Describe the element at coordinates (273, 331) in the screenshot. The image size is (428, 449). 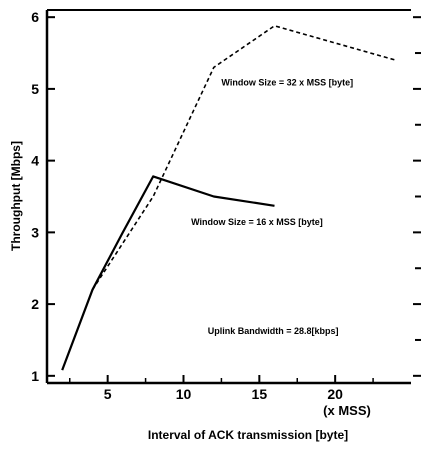
I see `annotation-label: Uplink Bandwidth = 28.8[kbps]` at that location.